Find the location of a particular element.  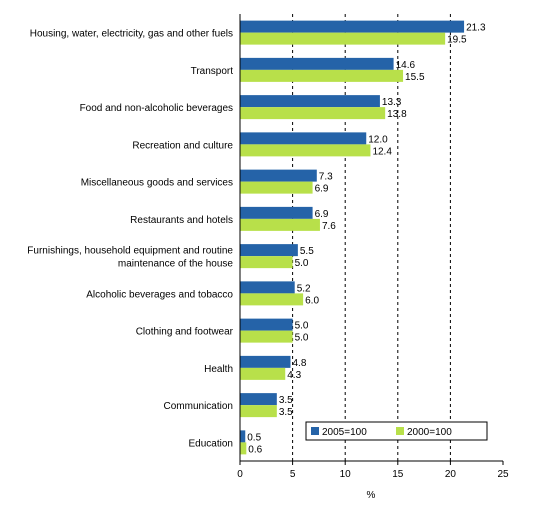

x-tick-label: 10 is located at coordinates (346, 474).